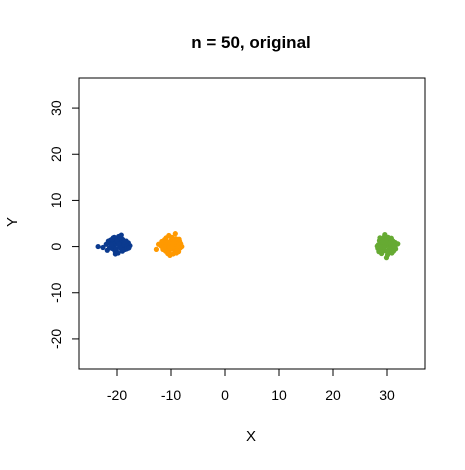 The image size is (465, 470). I want to click on y-tick-label: 0, so click(56, 246).